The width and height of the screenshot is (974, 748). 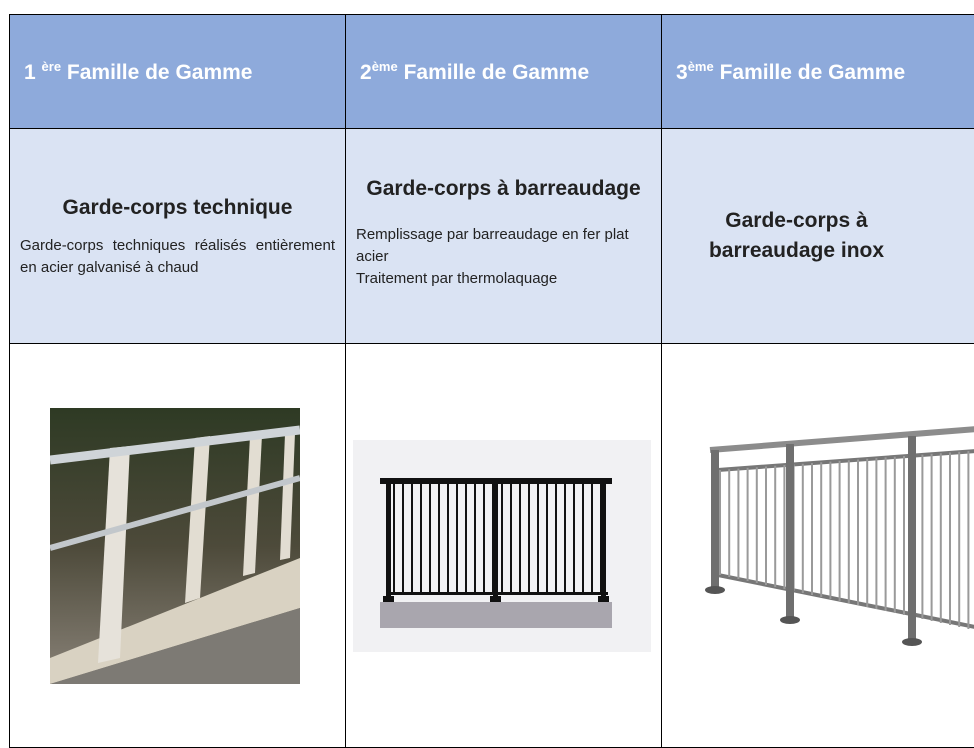 I want to click on header-cell: 1 ère Famille de Gamme, so click(x=177, y=71).